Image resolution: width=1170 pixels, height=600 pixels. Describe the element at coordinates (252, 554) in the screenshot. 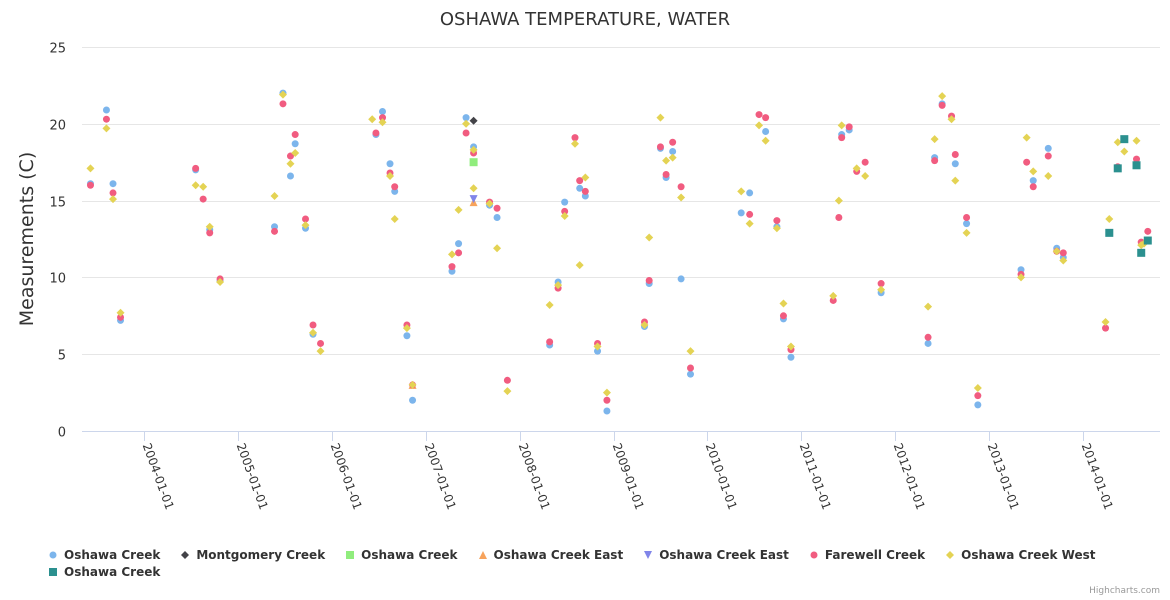

I see `legend-item: Montgomery Creek` at that location.